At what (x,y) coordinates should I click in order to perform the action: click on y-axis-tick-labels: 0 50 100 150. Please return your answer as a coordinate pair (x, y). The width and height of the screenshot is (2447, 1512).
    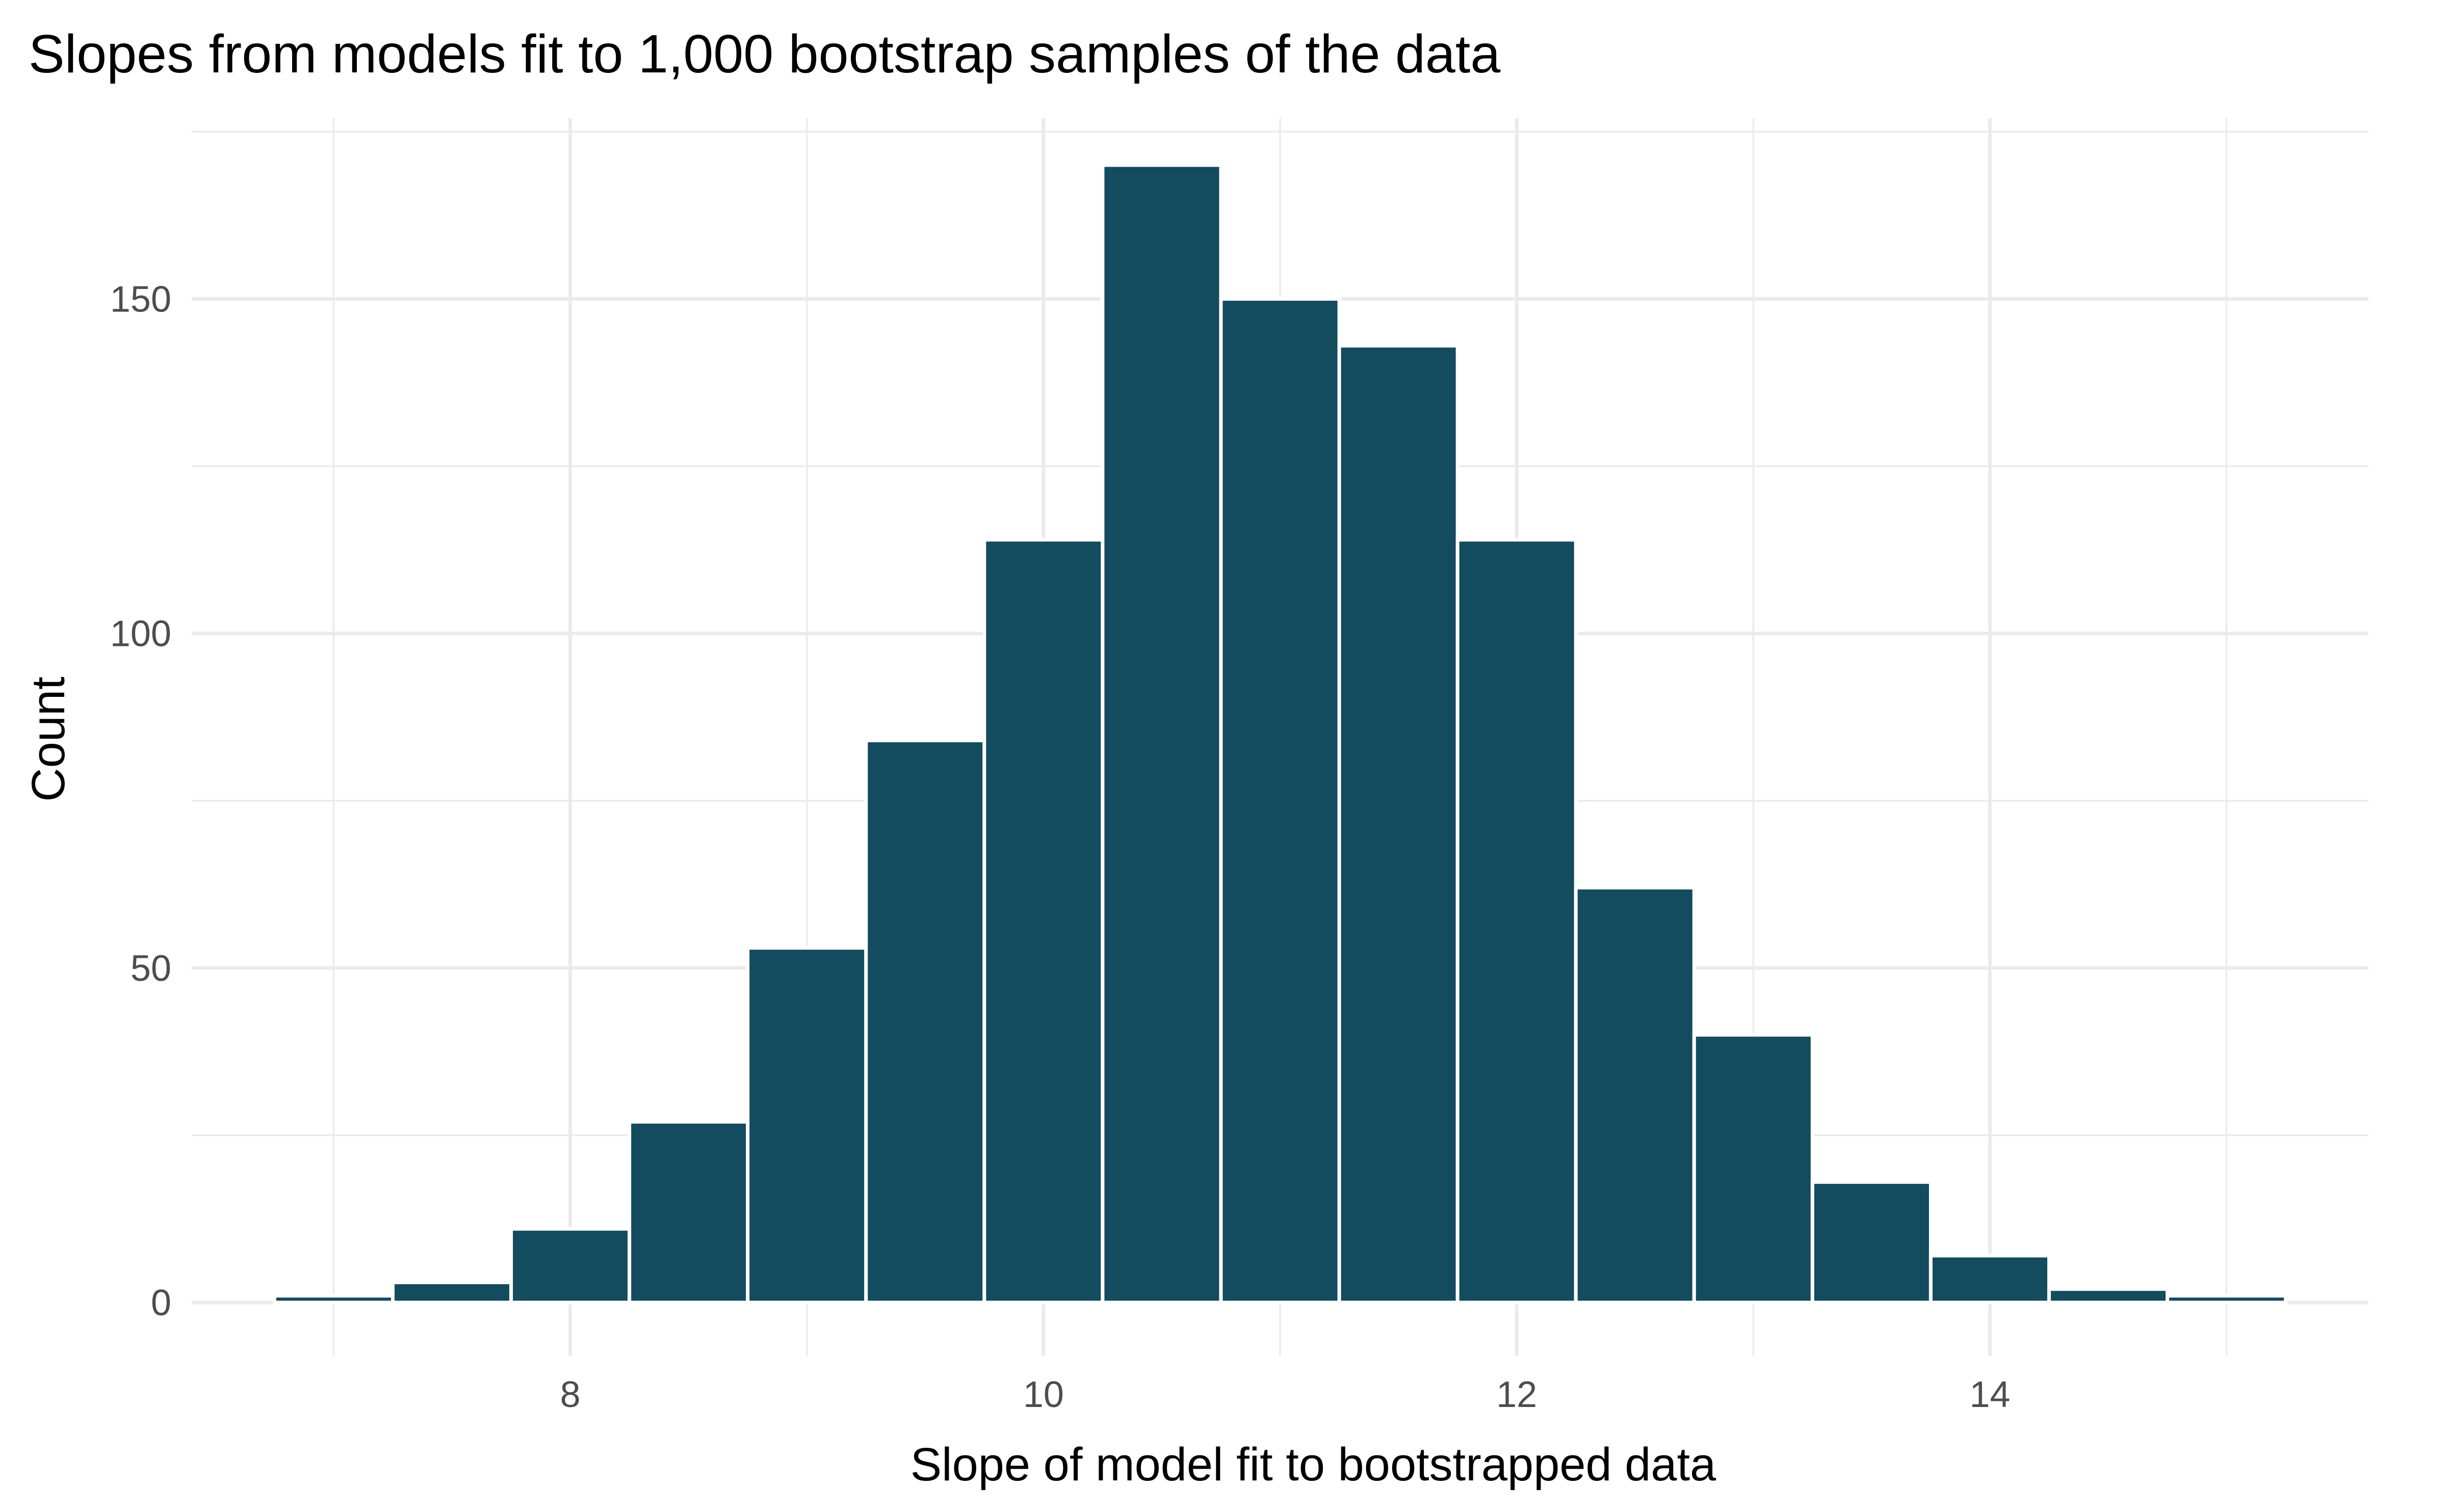
    Looking at the image, I should click on (140, 801).